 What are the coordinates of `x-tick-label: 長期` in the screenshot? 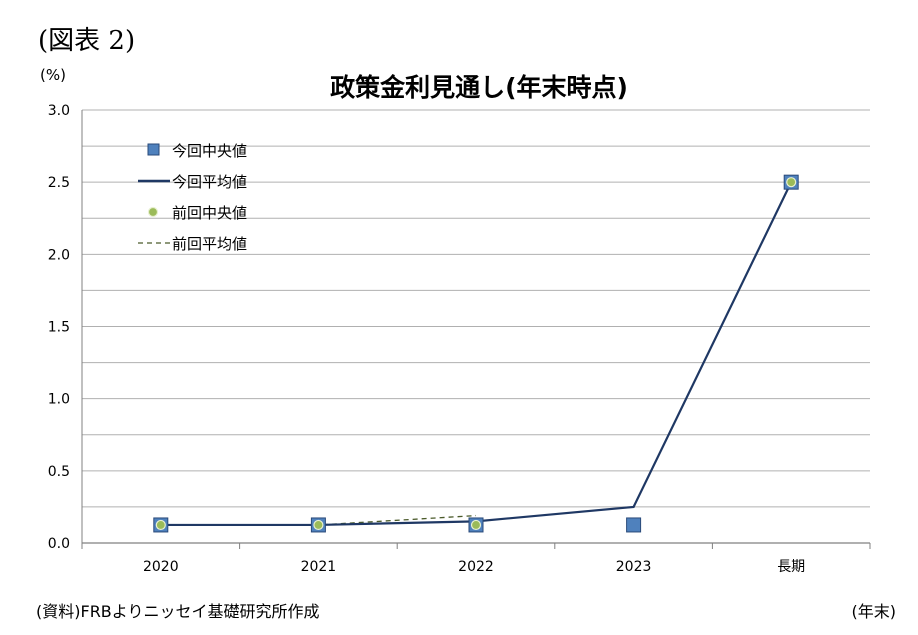 It's located at (791, 567).